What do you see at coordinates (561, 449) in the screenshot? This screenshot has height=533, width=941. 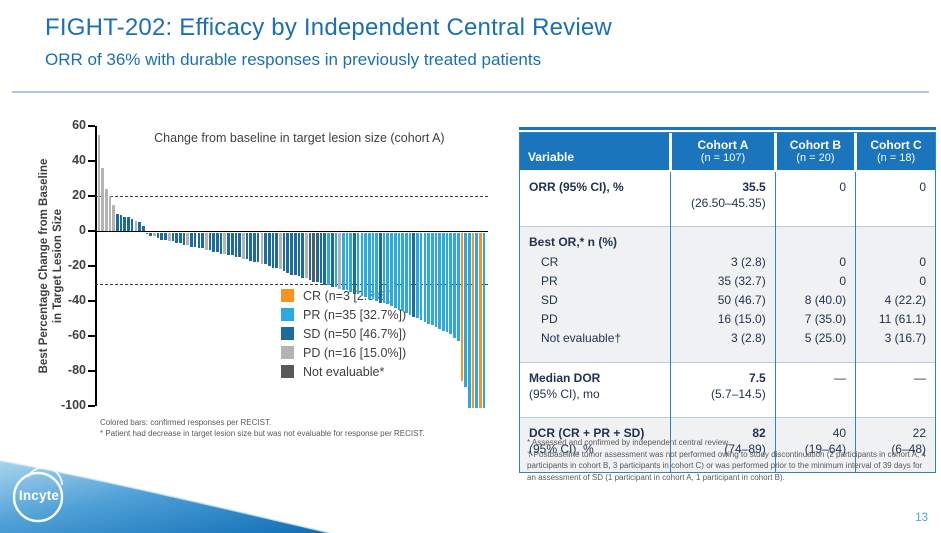 I see `row-label-line: (95% CI), %` at bounding box center [561, 449].